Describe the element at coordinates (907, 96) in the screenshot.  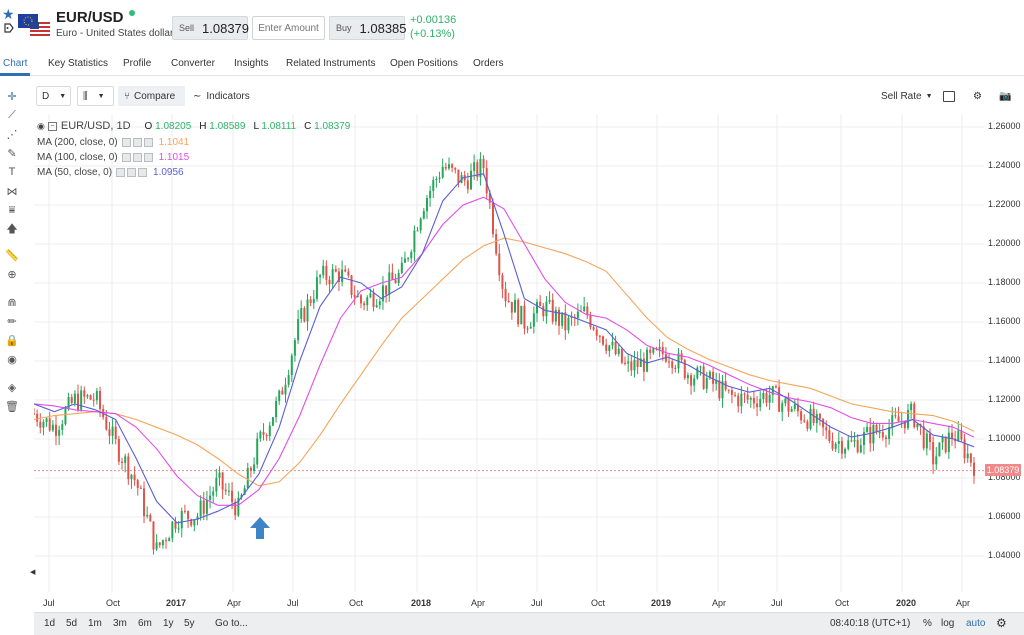
I see `rate-select: Sell Rate ▼` at that location.